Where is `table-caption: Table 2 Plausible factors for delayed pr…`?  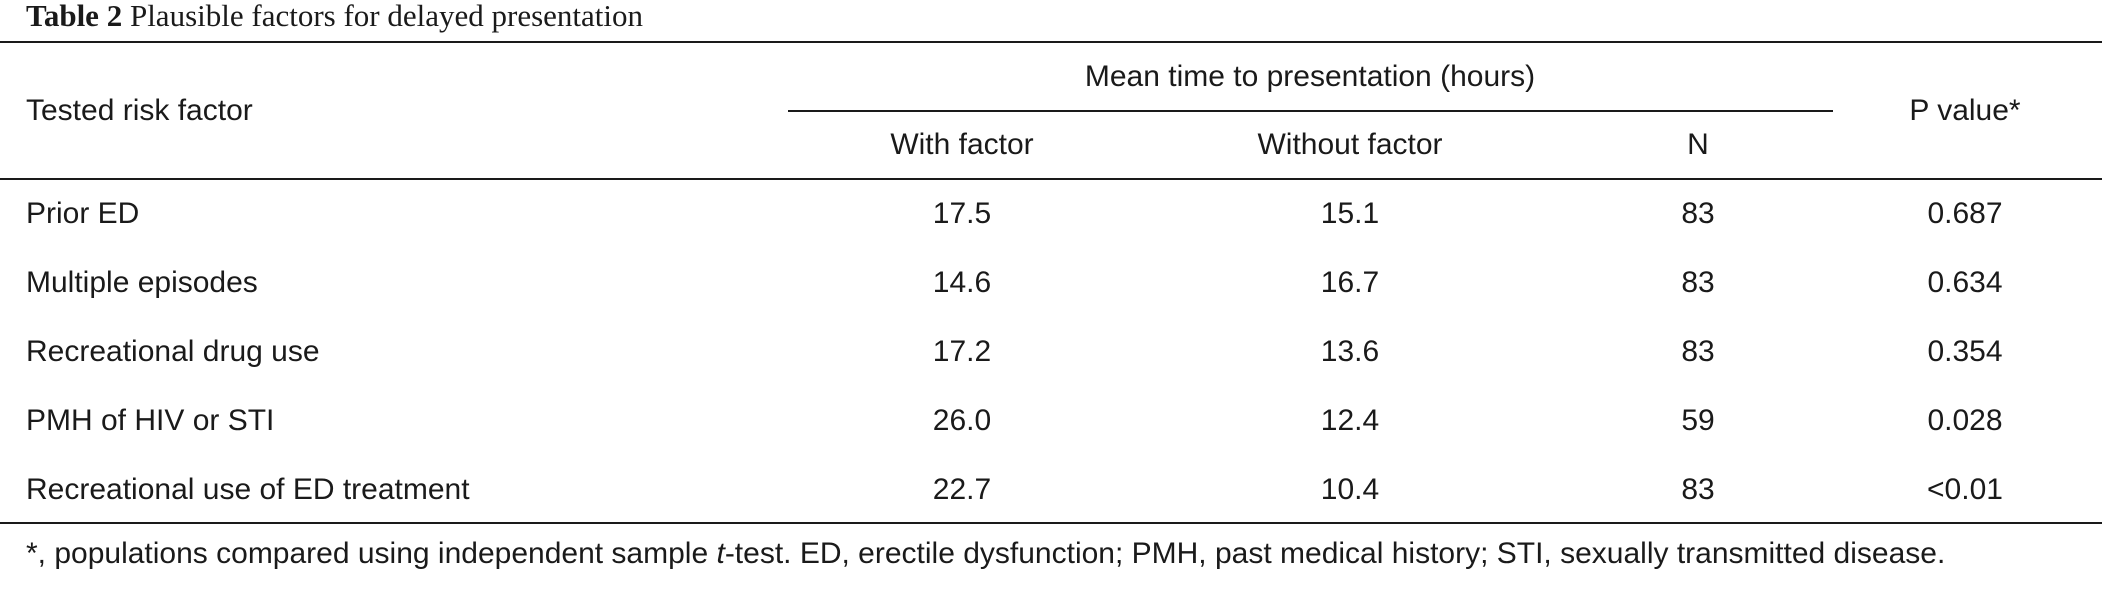 table-caption: Table 2 Plausible factors for delayed pr… is located at coordinates (334, 16).